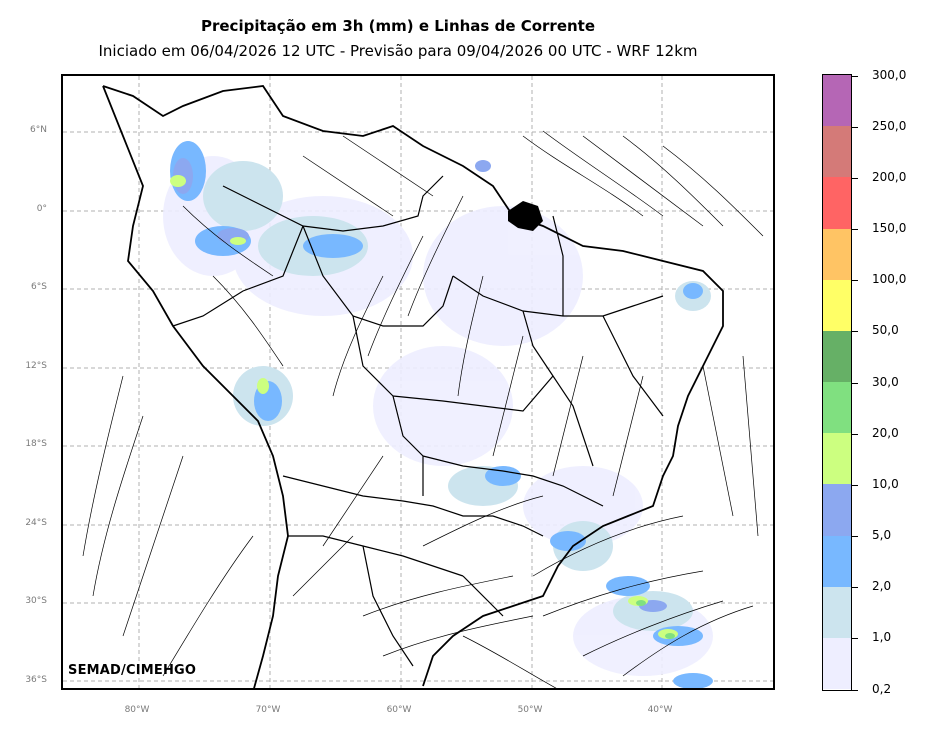 The height and width of the screenshot is (735, 931). Describe the element at coordinates (889, 74) in the screenshot. I see `colorbar-tick-label: 300,0` at that location.